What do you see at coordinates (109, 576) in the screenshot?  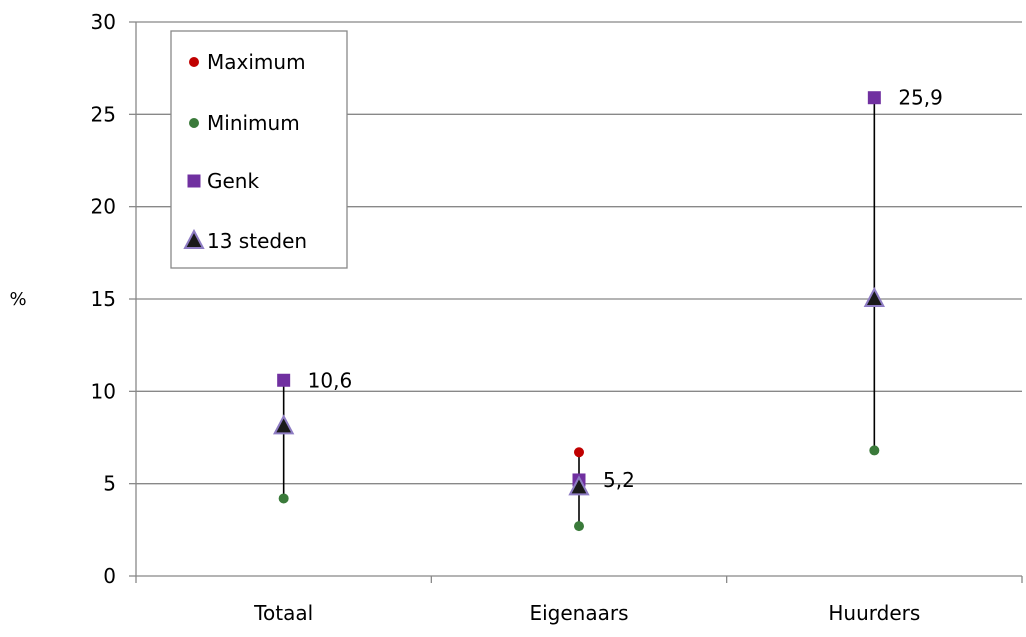 I see `y-tick-label: 0` at bounding box center [109, 576].